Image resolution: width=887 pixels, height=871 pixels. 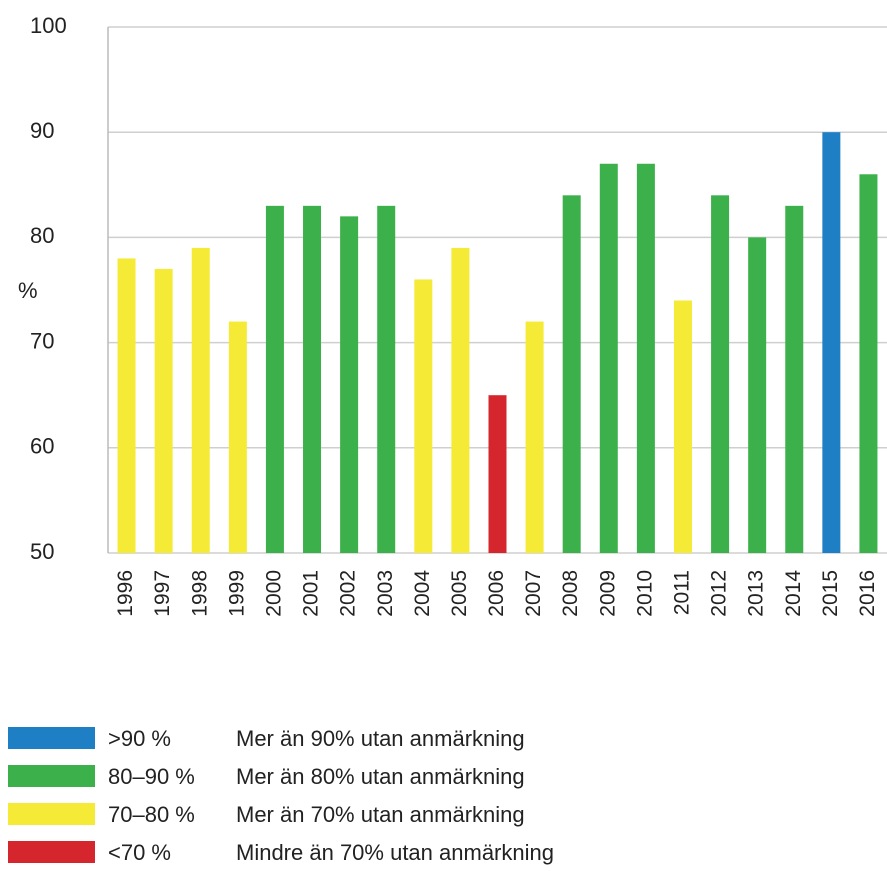 What do you see at coordinates (385, 593) in the screenshot?
I see `x-tick-label: 2003` at bounding box center [385, 593].